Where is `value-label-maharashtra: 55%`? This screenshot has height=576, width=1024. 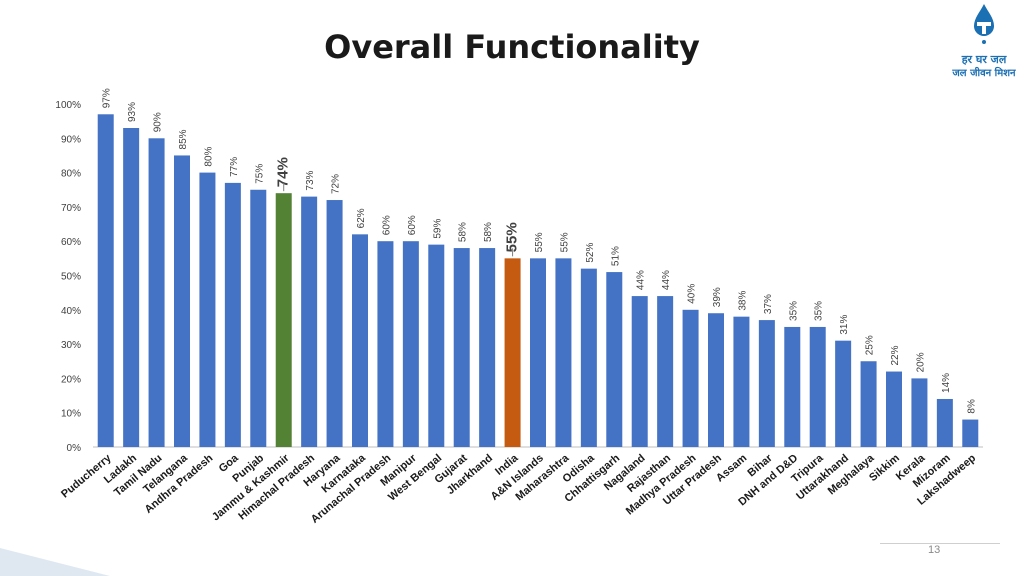 value-label-maharashtra: 55% is located at coordinates (564, 242).